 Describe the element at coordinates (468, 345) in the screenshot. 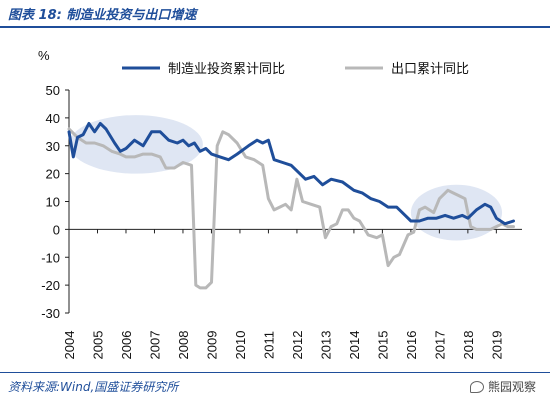

I see `x-tick-label: 2018` at that location.